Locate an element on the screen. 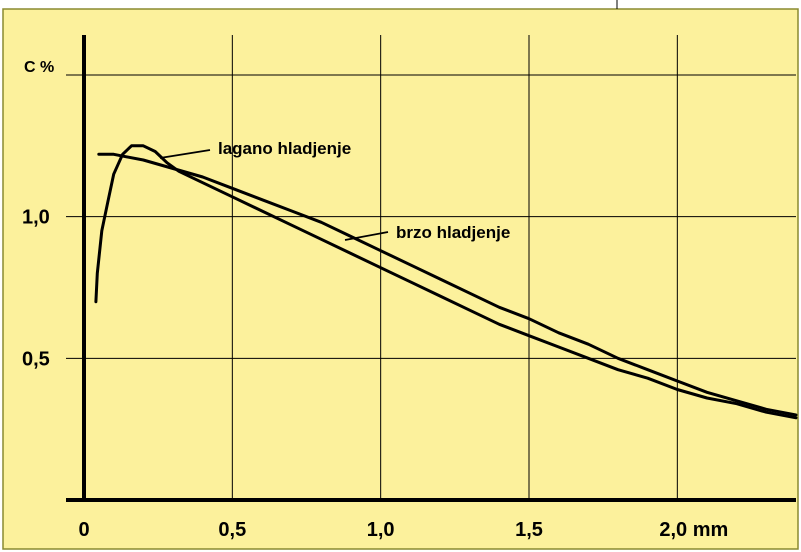 This screenshot has height=552, width=801. y-axis-label: C % is located at coordinates (39, 67).